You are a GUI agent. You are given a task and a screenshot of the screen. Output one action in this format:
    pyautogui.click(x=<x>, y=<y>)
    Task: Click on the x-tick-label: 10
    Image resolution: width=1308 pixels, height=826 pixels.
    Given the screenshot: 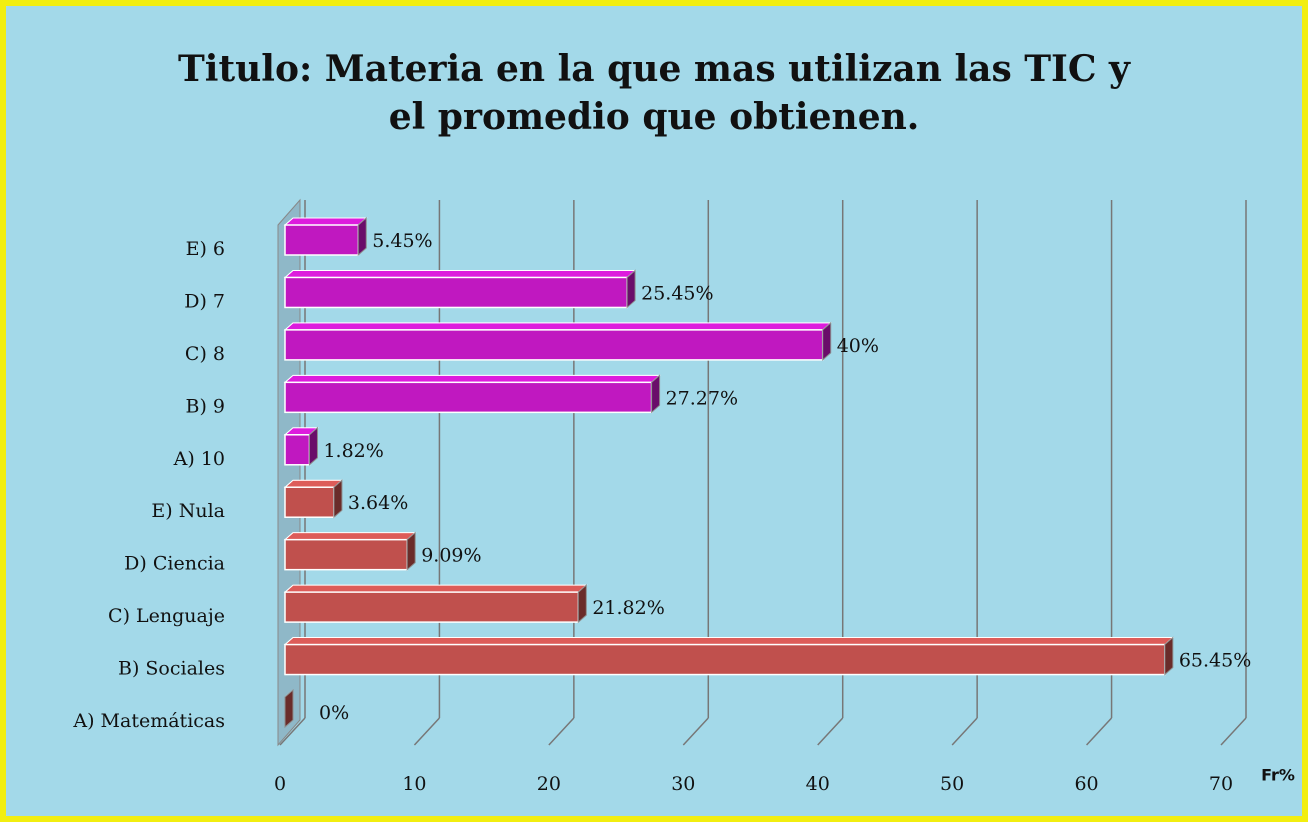 What is the action you would take?
    pyautogui.click(x=414, y=784)
    